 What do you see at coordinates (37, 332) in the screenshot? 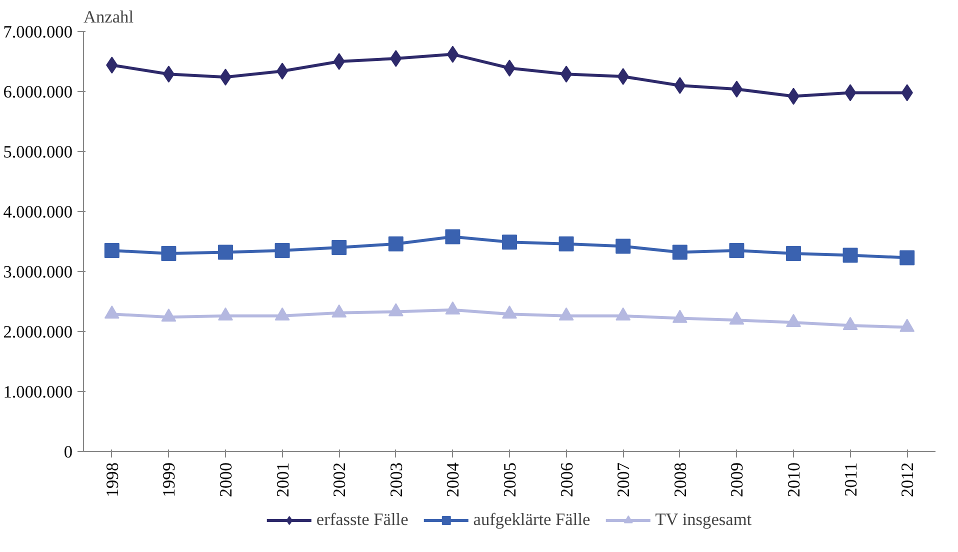
I see `y-tick-label: 2.000.000` at bounding box center [37, 332].